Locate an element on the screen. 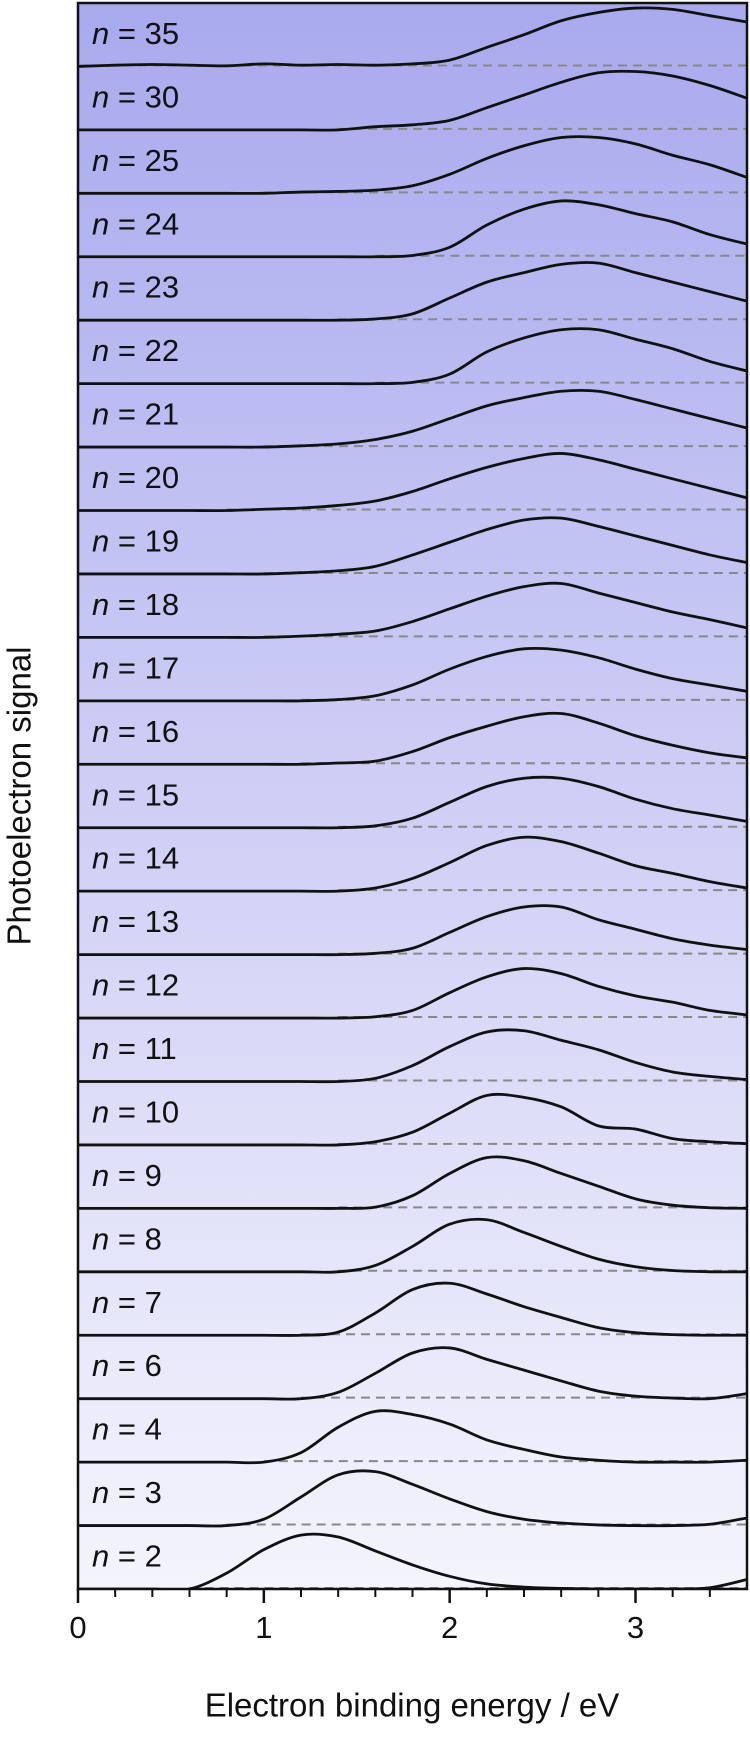  series-label: n = 14 is located at coordinates (135, 858).